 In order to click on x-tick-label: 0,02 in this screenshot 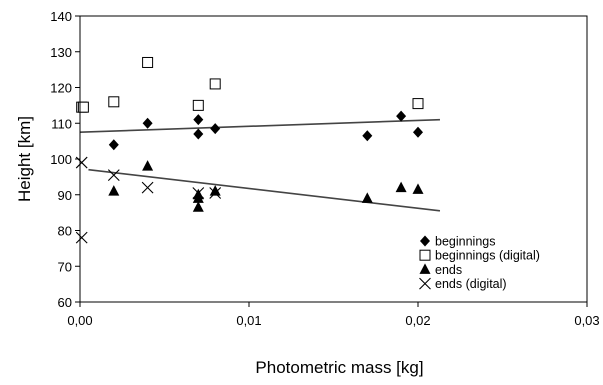, I will do `click(417, 320)`.